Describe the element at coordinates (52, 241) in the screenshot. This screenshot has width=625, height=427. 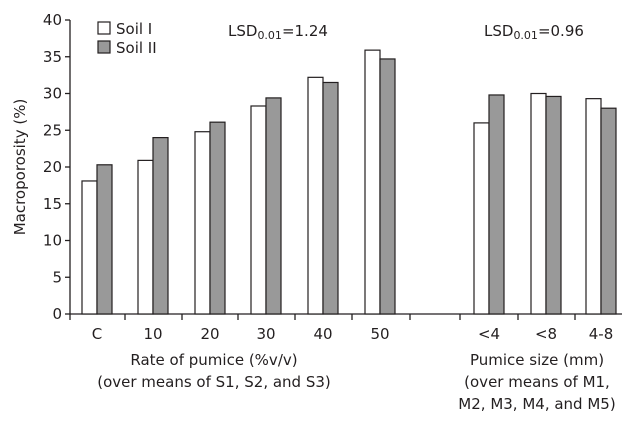
I see `y-tick-label: 10` at that location.